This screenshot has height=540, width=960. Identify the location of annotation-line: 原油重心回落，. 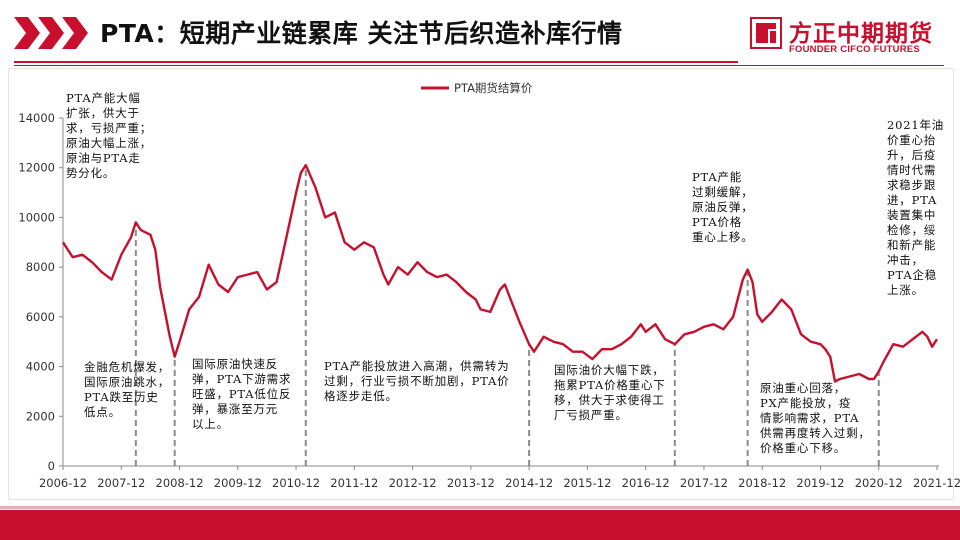
(803, 388).